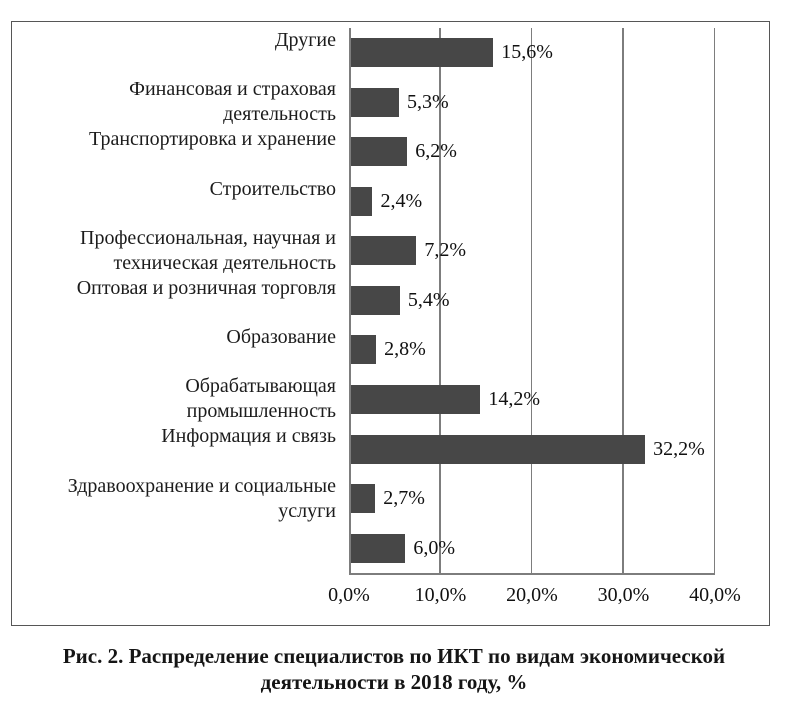 Image resolution: width=788 pixels, height=704 pixels. I want to click on value-label: 2,4%, so click(401, 200).